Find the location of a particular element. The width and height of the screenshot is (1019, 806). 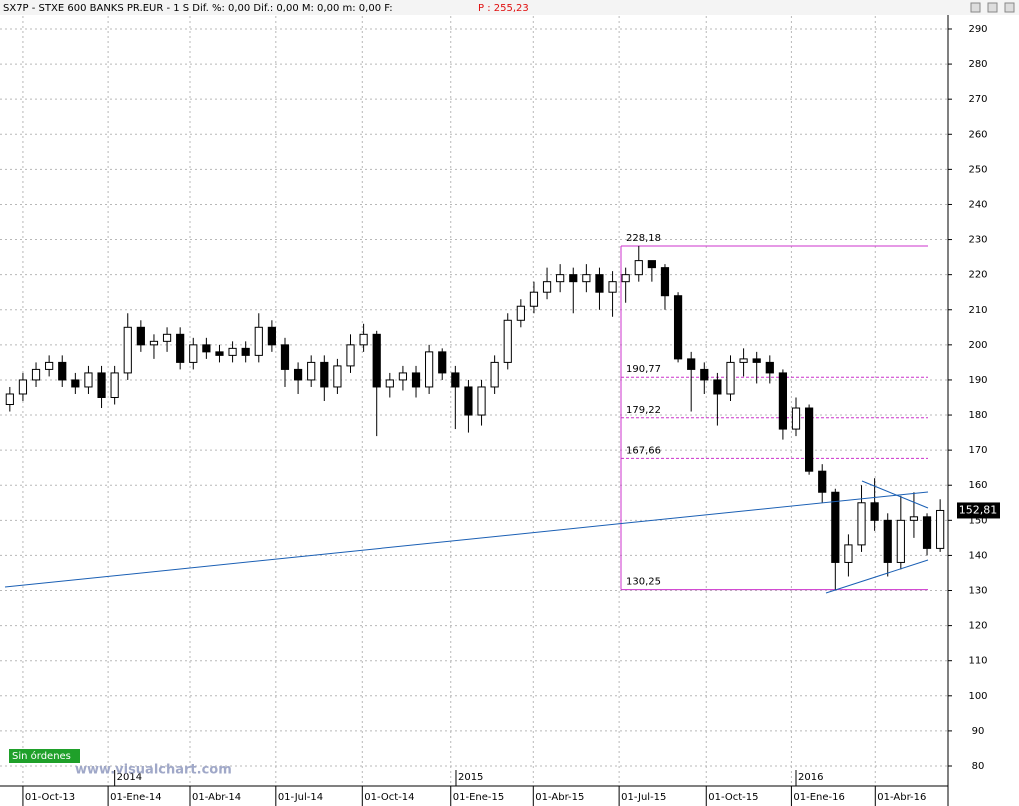

x-tick-label: 01-Ene-15 is located at coordinates (478, 797).